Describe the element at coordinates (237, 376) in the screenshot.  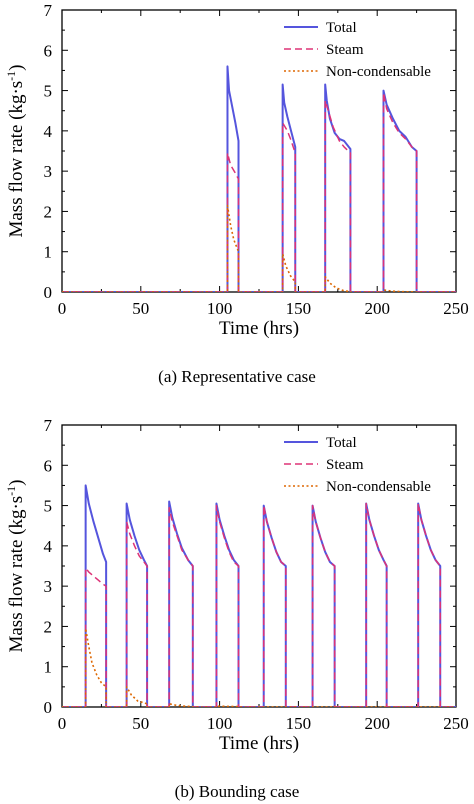
I see `figure-caption: (a) Representative case` at that location.